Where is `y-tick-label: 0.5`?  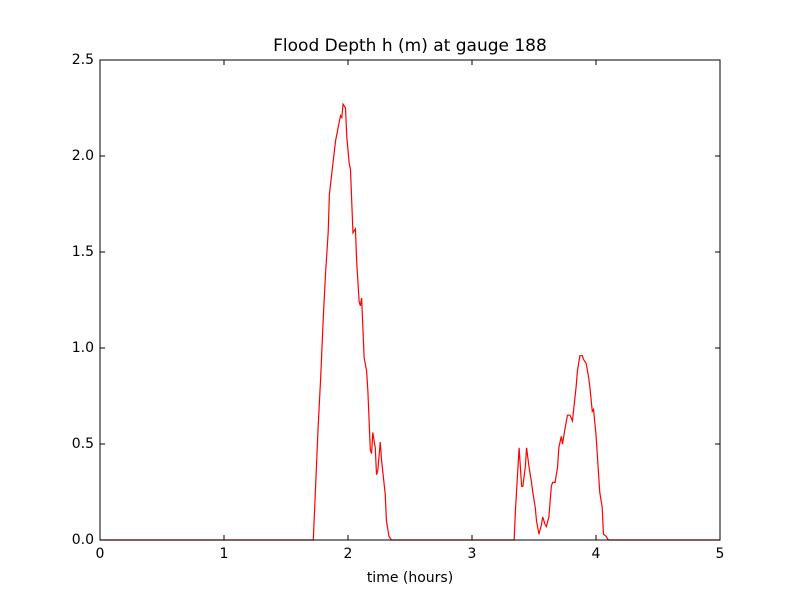 y-tick-label: 0.5 is located at coordinates (83, 444).